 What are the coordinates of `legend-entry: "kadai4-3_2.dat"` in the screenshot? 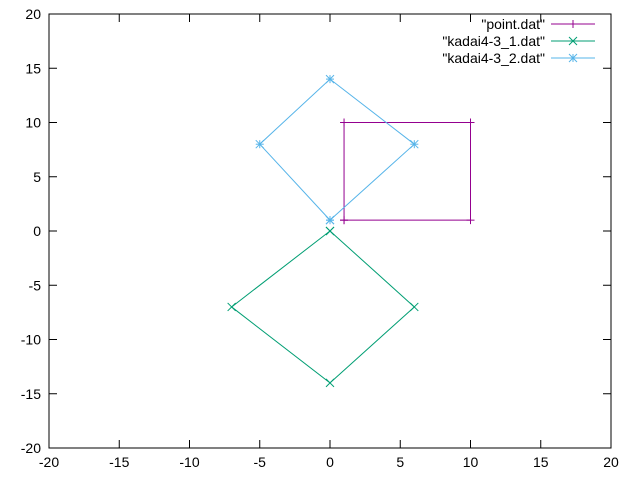 It's located at (518, 58).